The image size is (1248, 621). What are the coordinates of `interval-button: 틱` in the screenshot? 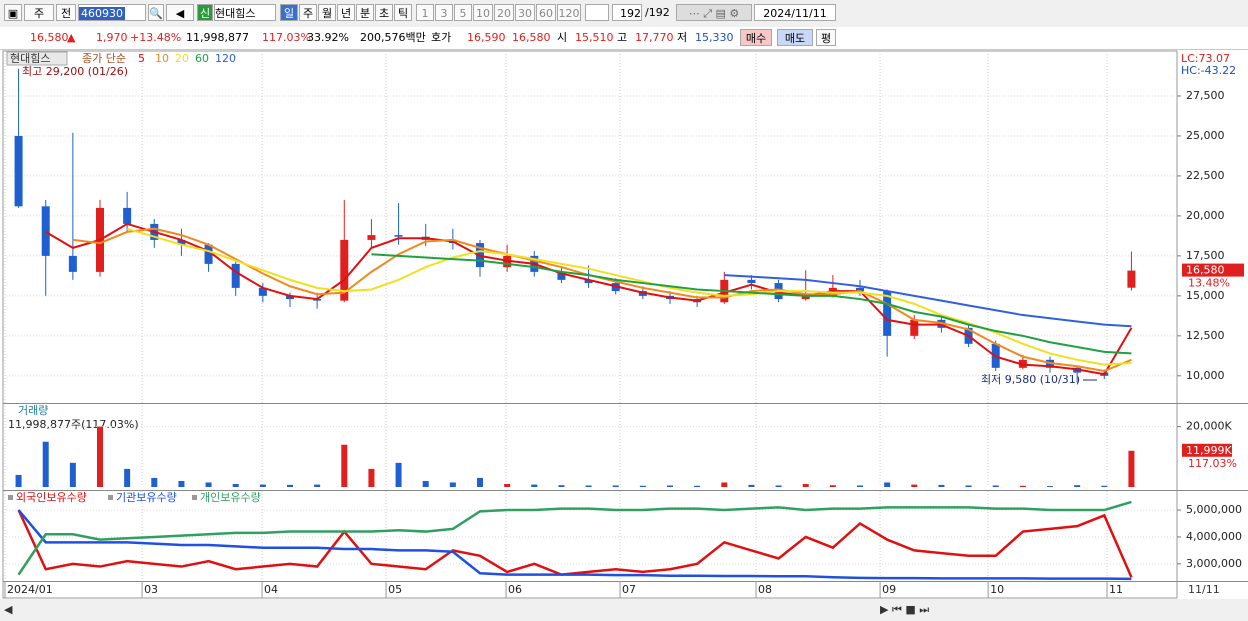 It's located at (403, 12).